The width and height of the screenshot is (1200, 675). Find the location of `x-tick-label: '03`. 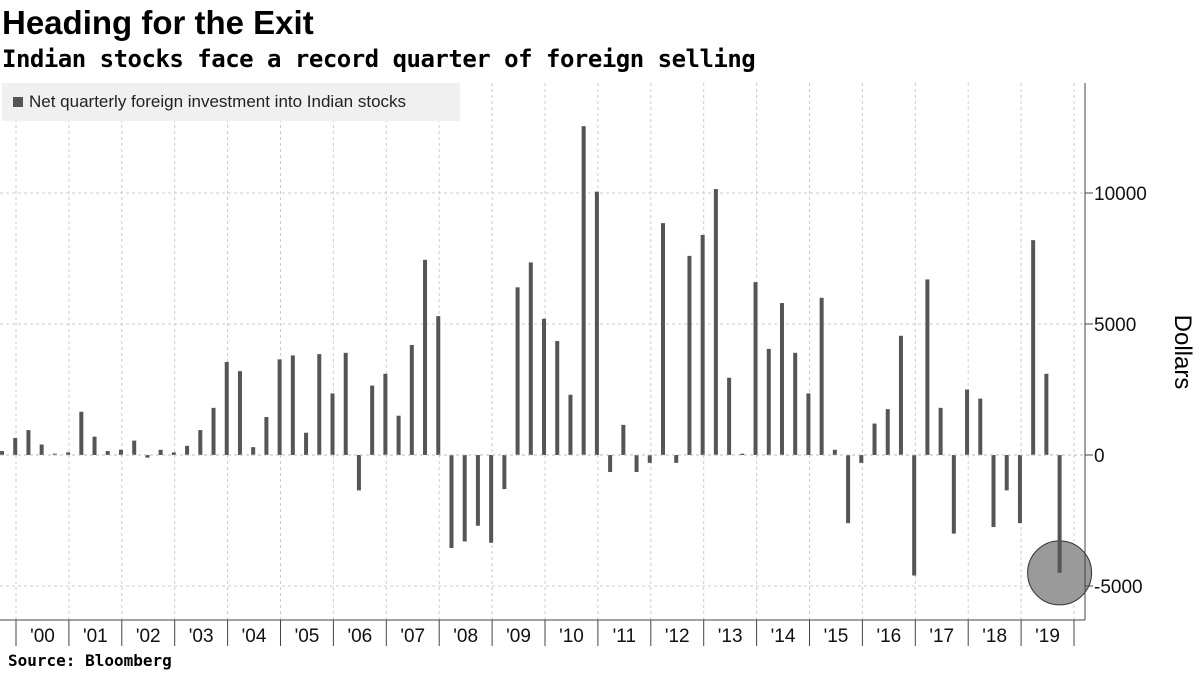

x-tick-label: '03 is located at coordinates (201, 636).